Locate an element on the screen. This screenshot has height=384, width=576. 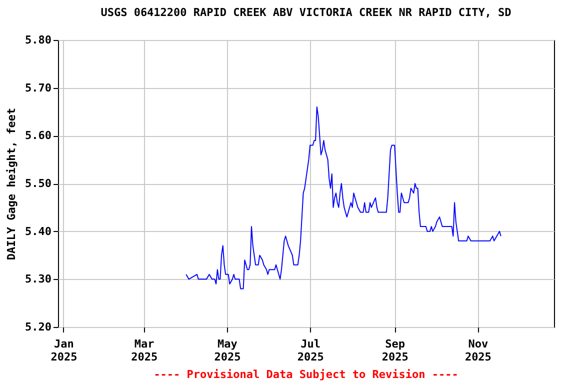
y-tick-label: 5.60 is located at coordinates (38, 135).